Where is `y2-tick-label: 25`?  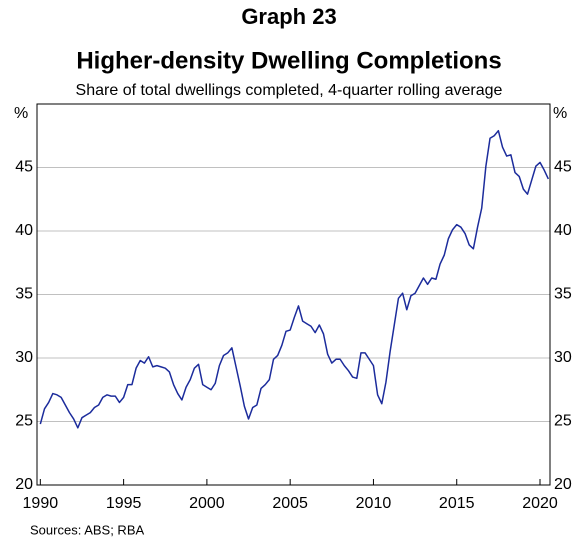
y2-tick-label: 25 is located at coordinates (563, 421).